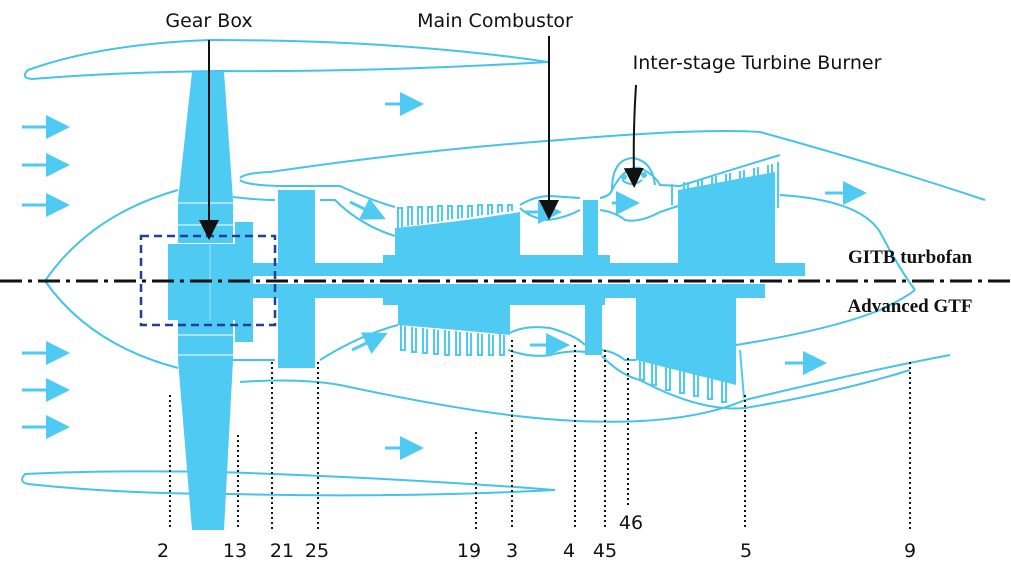  What do you see at coordinates (605, 551) in the screenshot?
I see `station-45: 45` at bounding box center [605, 551].